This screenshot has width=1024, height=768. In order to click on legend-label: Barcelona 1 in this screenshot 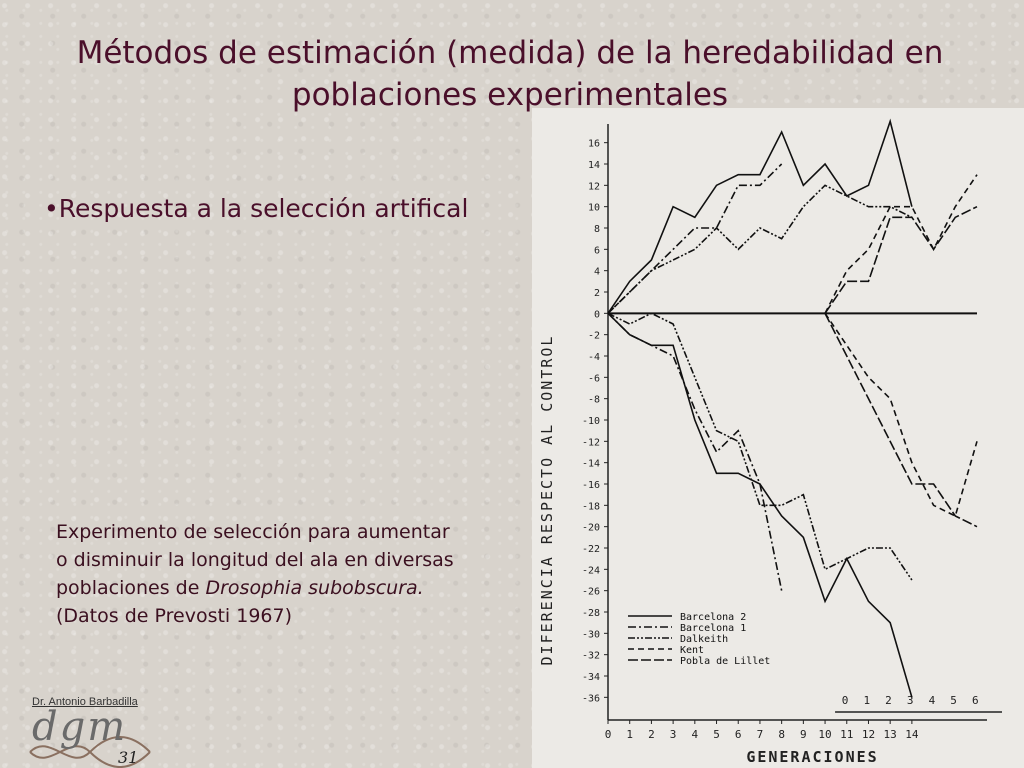, I will do `click(713, 628)`.